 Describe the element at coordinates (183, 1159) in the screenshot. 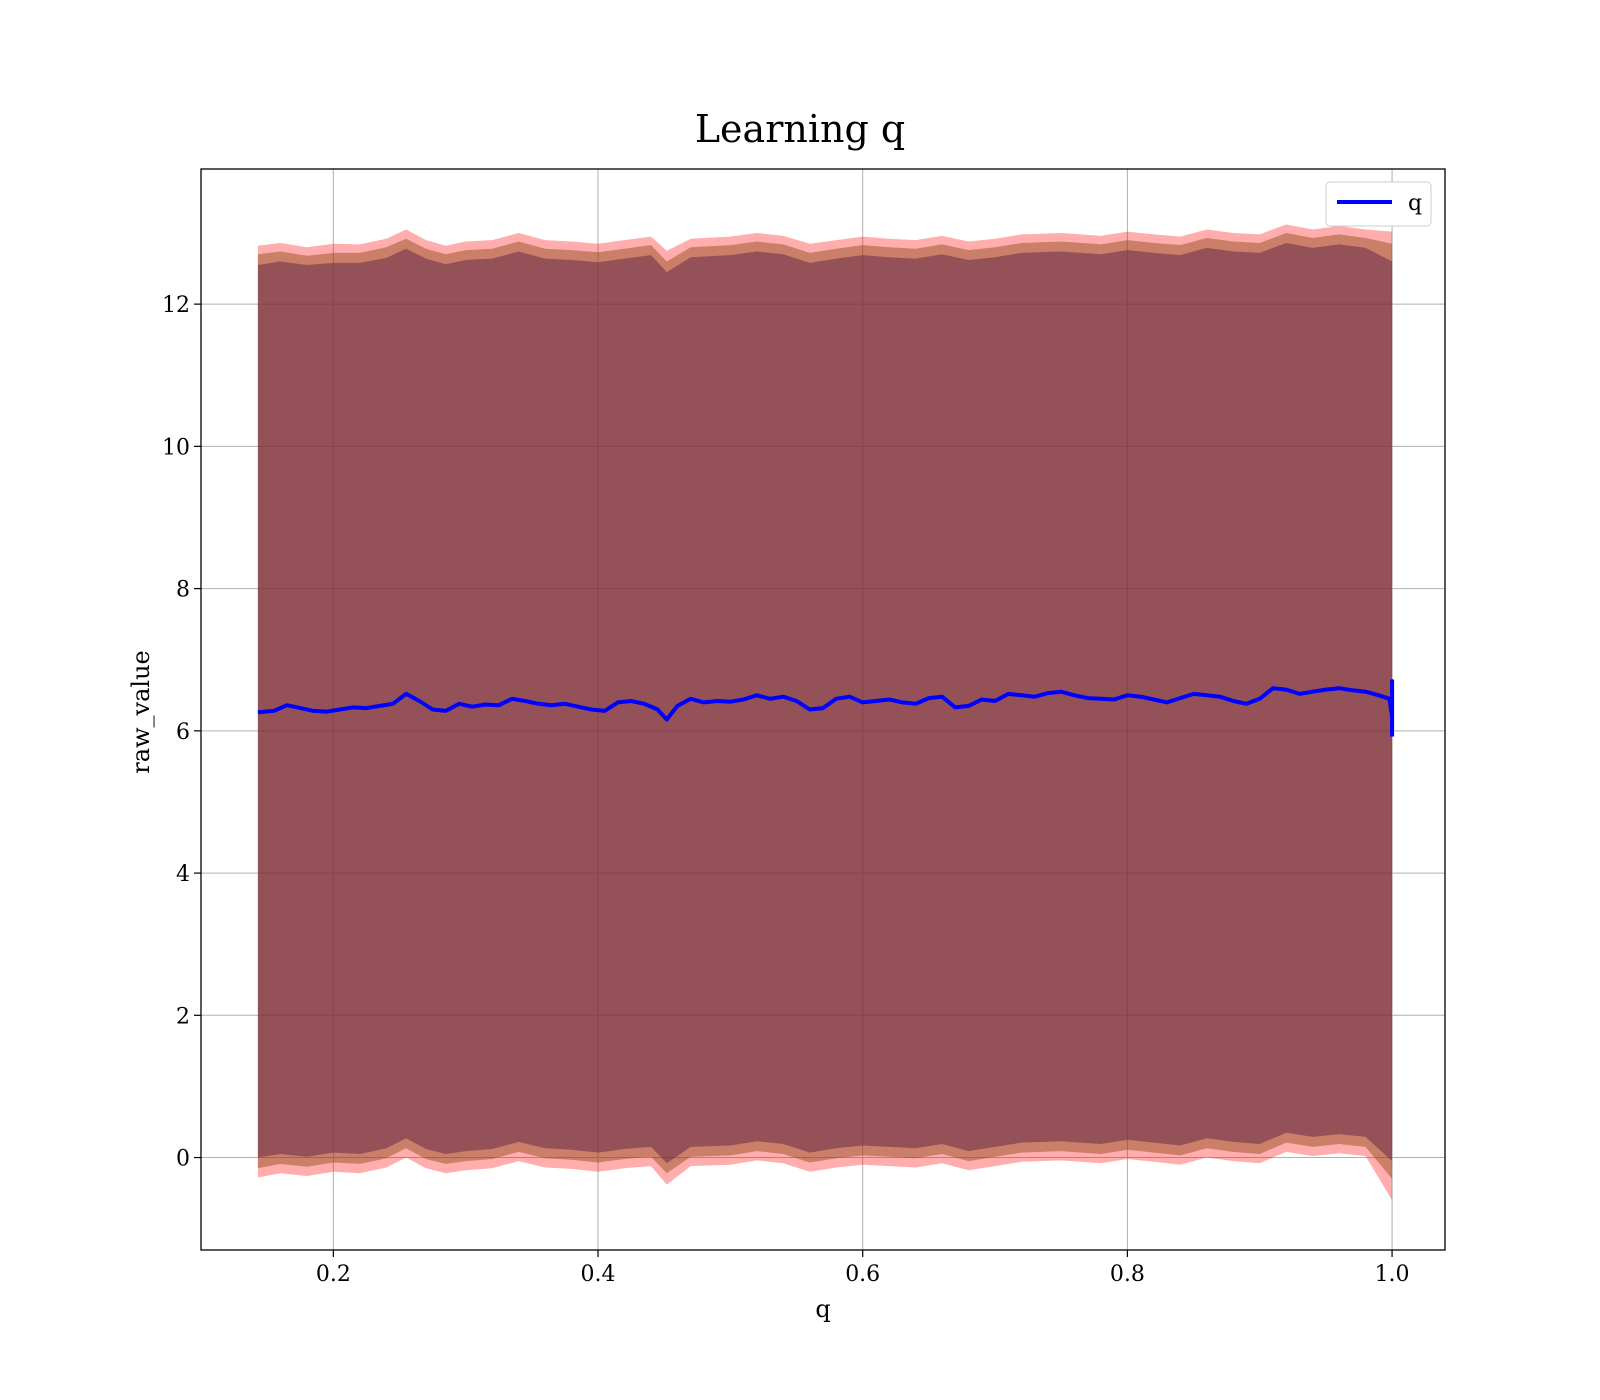

I see `y-tick-label: 0` at that location.